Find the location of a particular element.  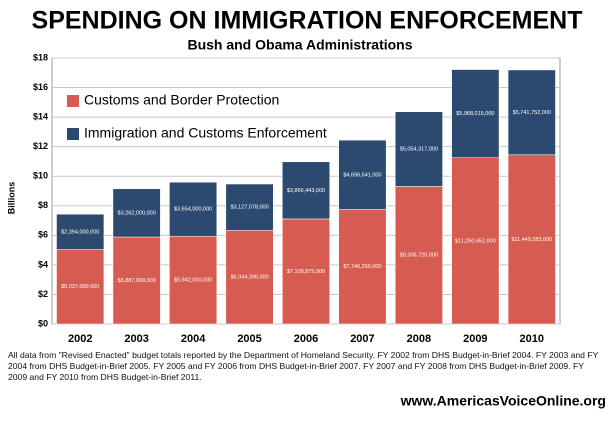

y-tick-label: $10 is located at coordinates (40, 176).